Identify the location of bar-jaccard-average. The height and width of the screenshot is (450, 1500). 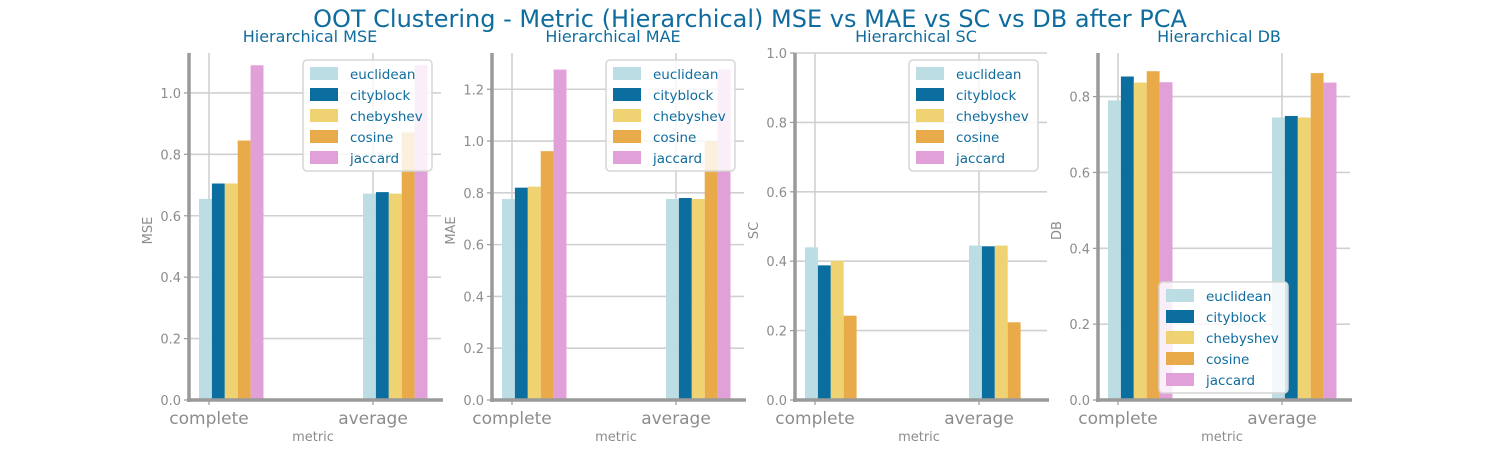
(1330, 241).